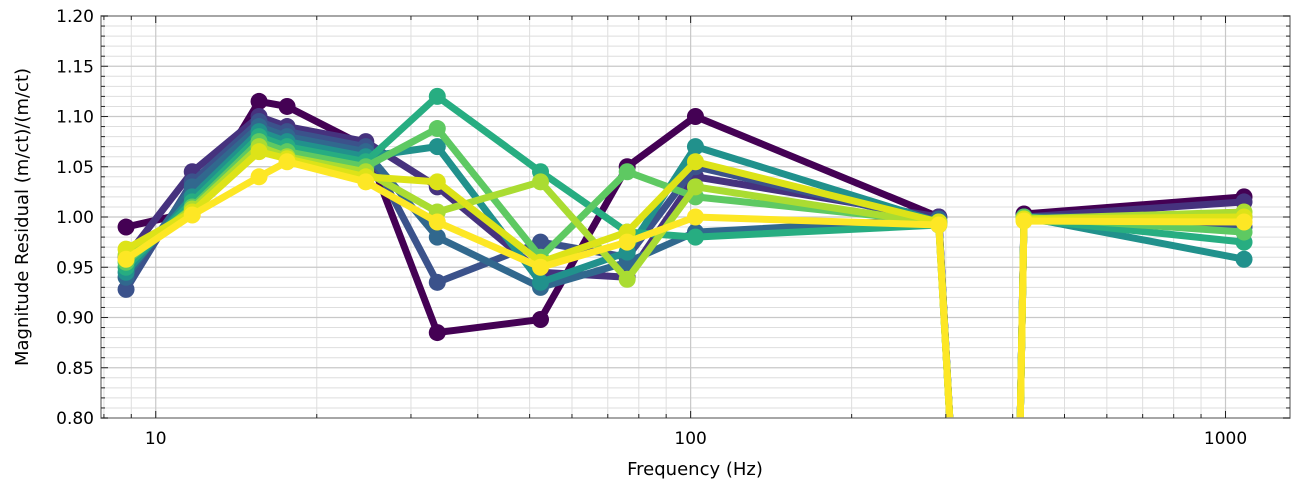  What do you see at coordinates (75, 17) in the screenshot?
I see `y-tick-label: 1.20` at bounding box center [75, 17].